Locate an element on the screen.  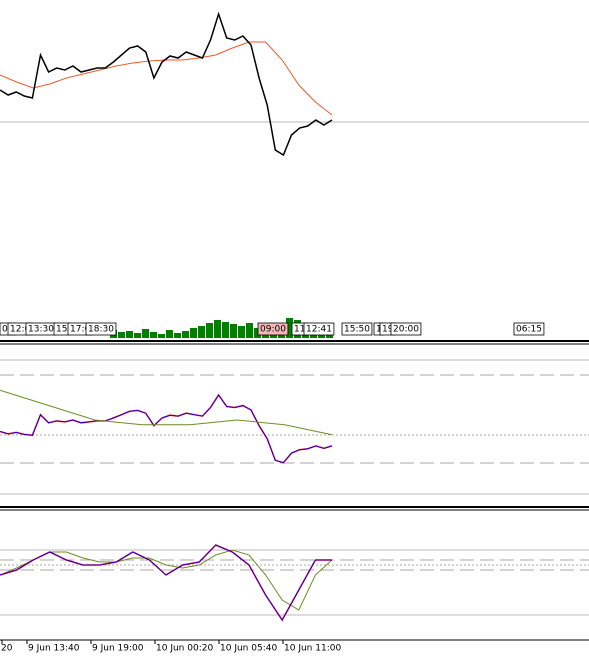
tag-label: 11 is located at coordinates (299, 330).